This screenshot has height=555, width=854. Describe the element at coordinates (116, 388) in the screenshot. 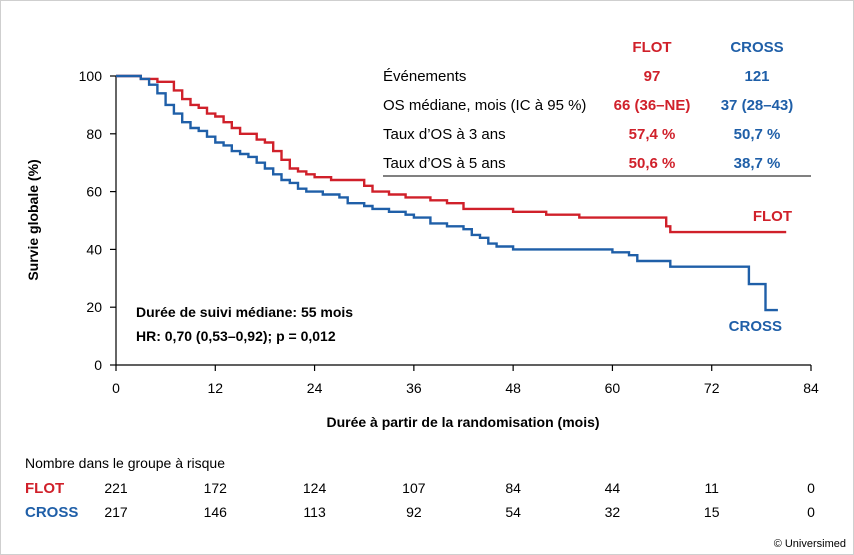

I see `x-tick-label: 0` at that location.